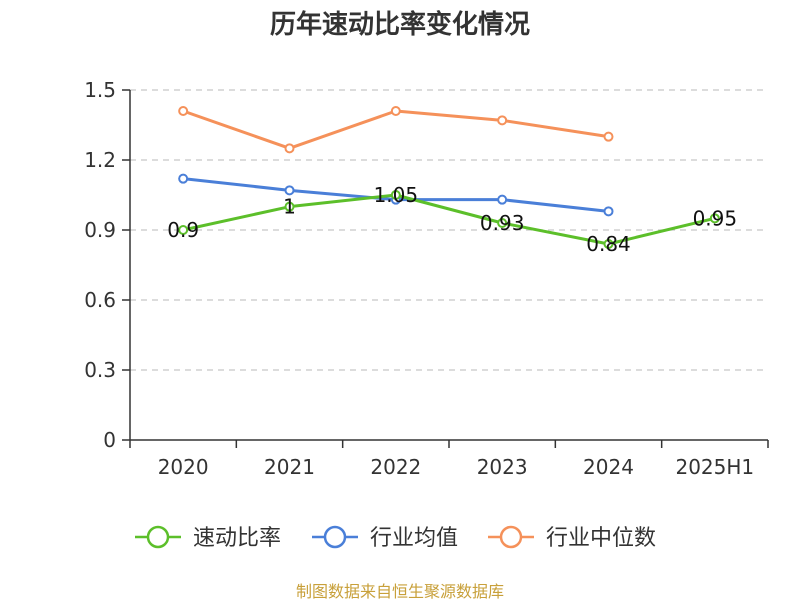 This screenshot has height=602, width=800. What do you see at coordinates (237, 538) in the screenshot?
I see `legend-label: 速动比率` at bounding box center [237, 538].